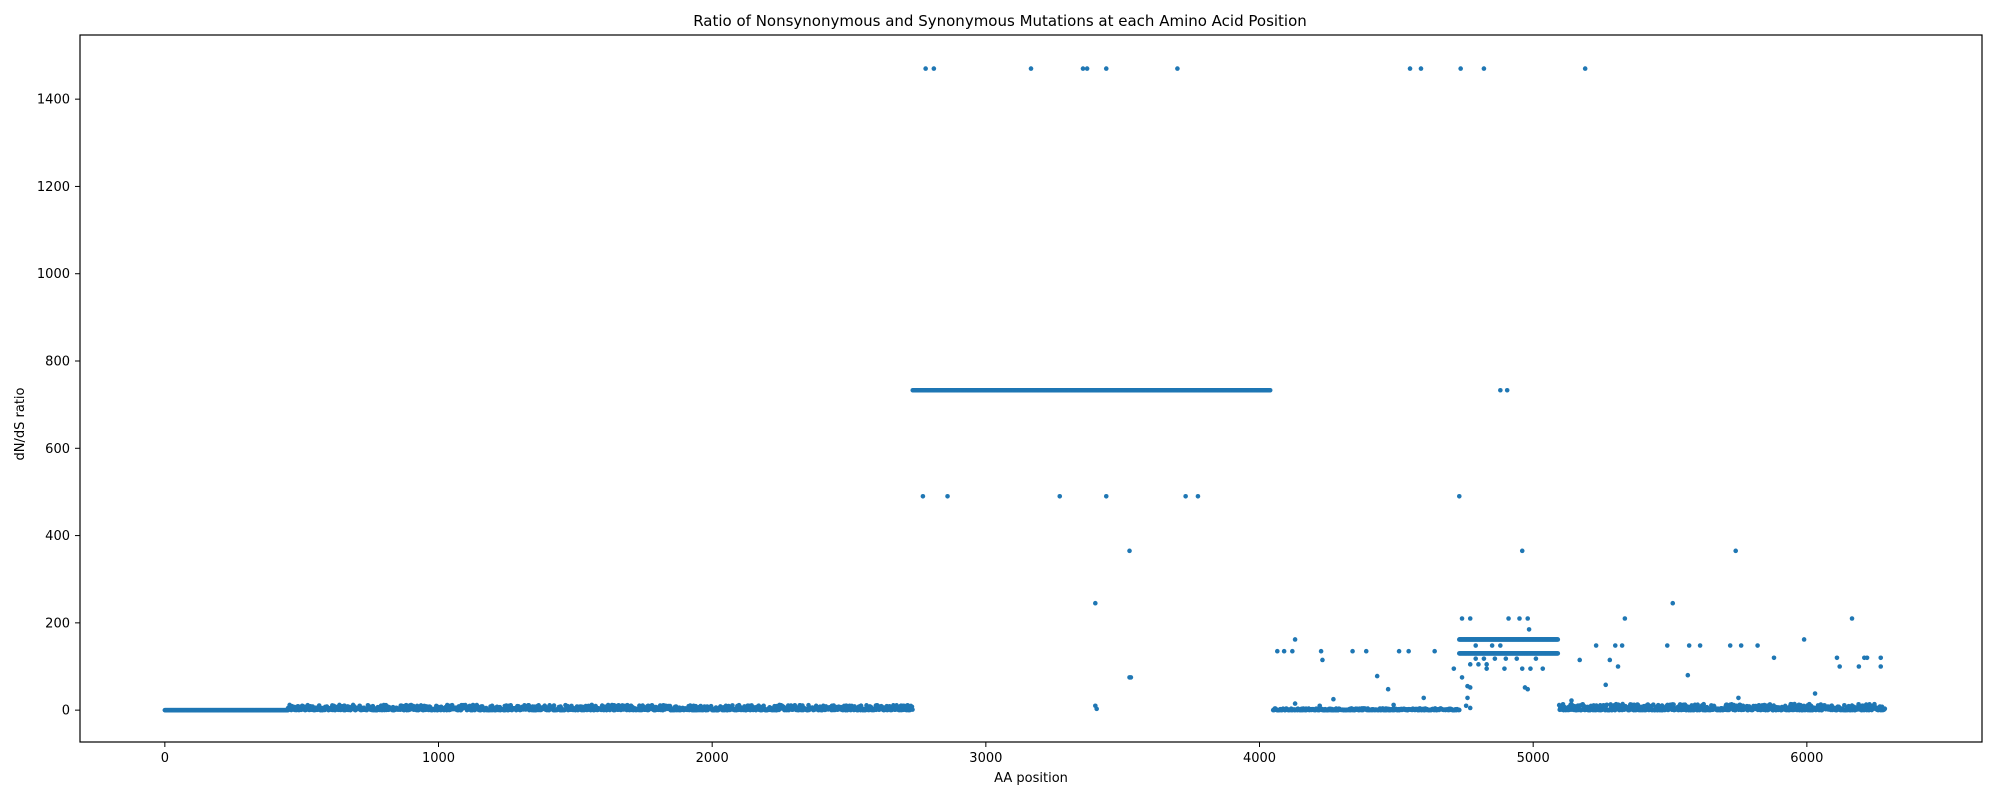  What do you see at coordinates (438, 758) in the screenshot?
I see `x-tick-label: 1000` at bounding box center [438, 758].